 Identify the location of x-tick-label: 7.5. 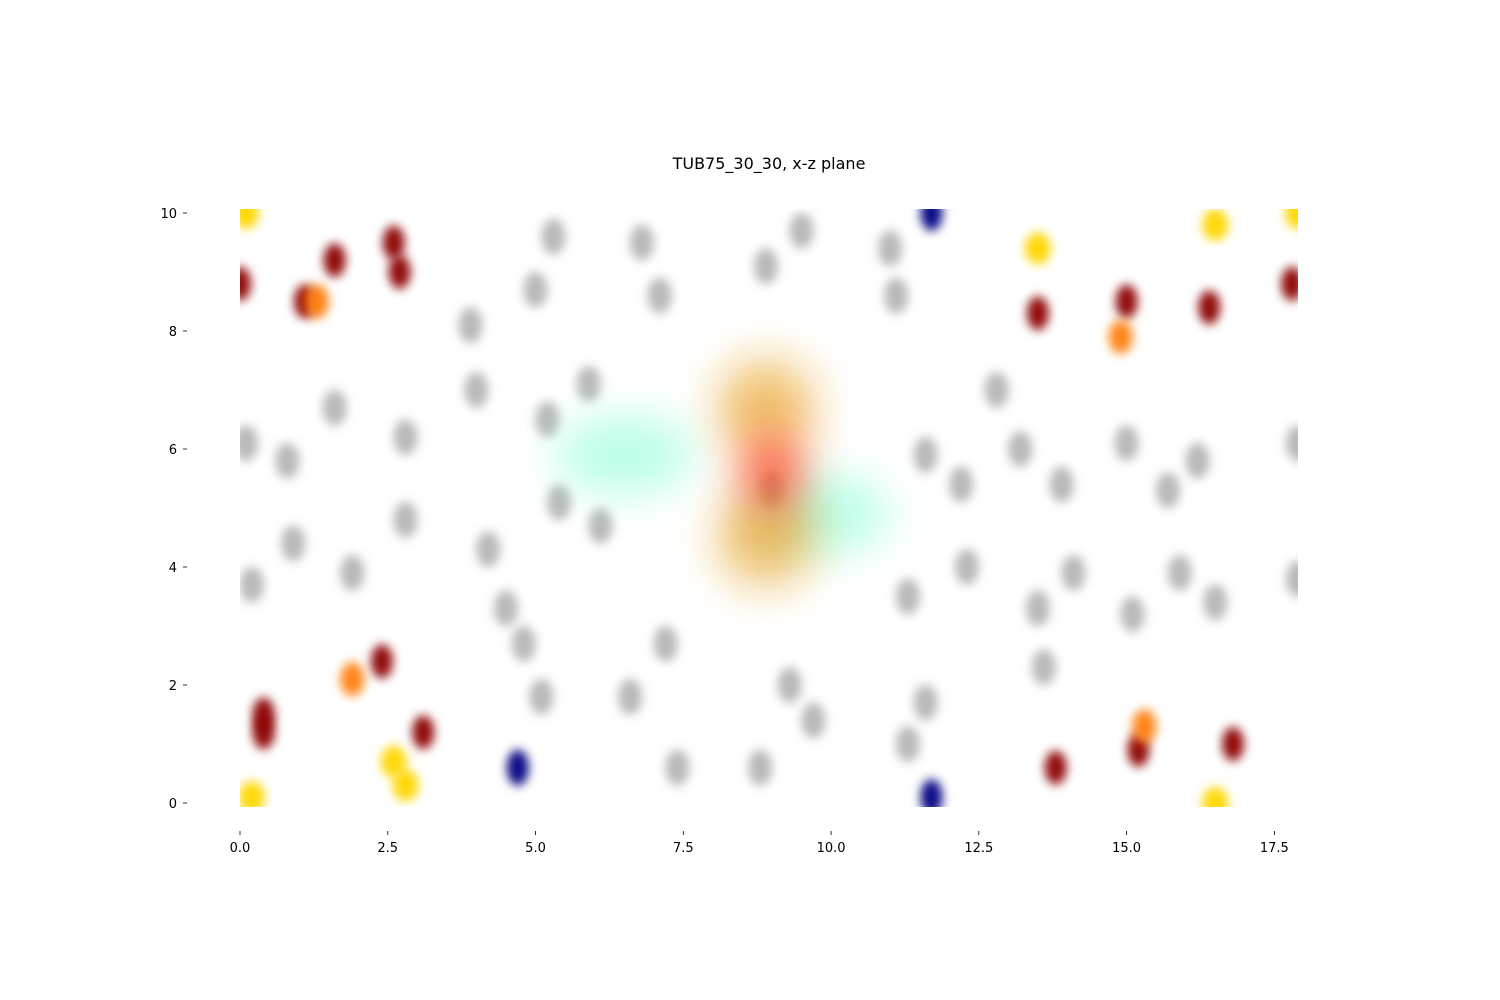
(683, 848).